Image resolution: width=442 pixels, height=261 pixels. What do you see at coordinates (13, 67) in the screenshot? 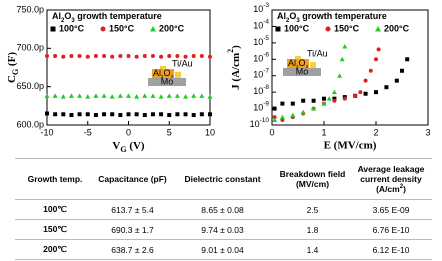
I see `y-axis-label: CG (F)` at bounding box center [13, 67].